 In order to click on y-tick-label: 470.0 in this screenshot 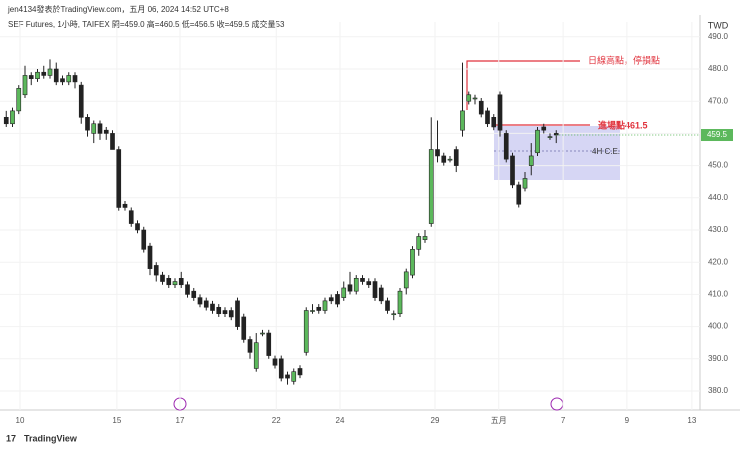, I will do `click(718, 100)`.